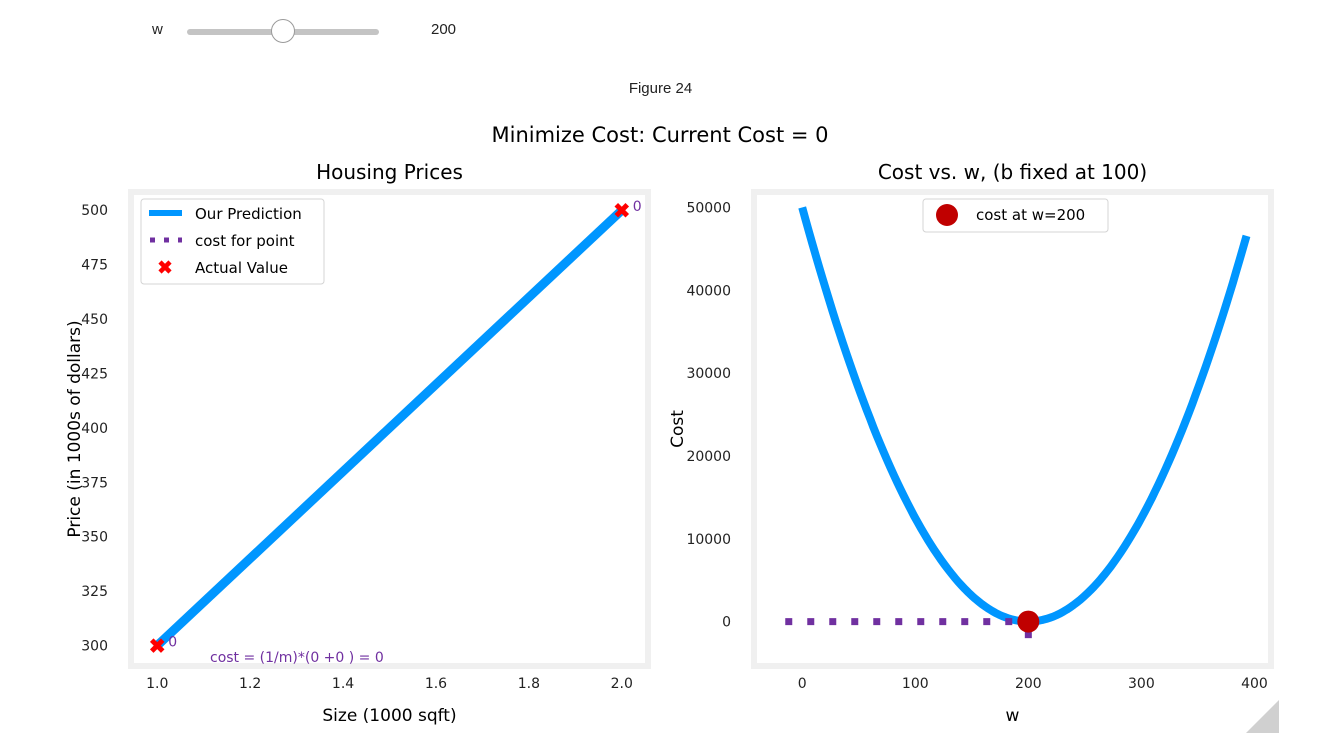  I want to click on figure-caption: Figure 24, so click(660, 88).